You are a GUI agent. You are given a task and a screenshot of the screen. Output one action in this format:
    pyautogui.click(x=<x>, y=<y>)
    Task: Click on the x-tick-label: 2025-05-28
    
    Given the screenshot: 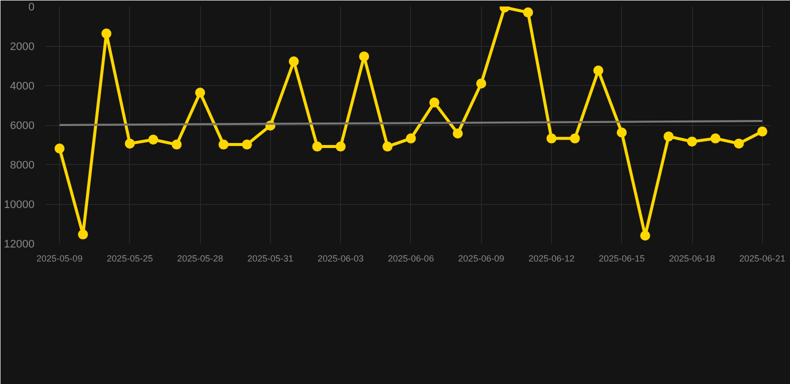 What is the action you would take?
    pyautogui.click(x=200, y=259)
    